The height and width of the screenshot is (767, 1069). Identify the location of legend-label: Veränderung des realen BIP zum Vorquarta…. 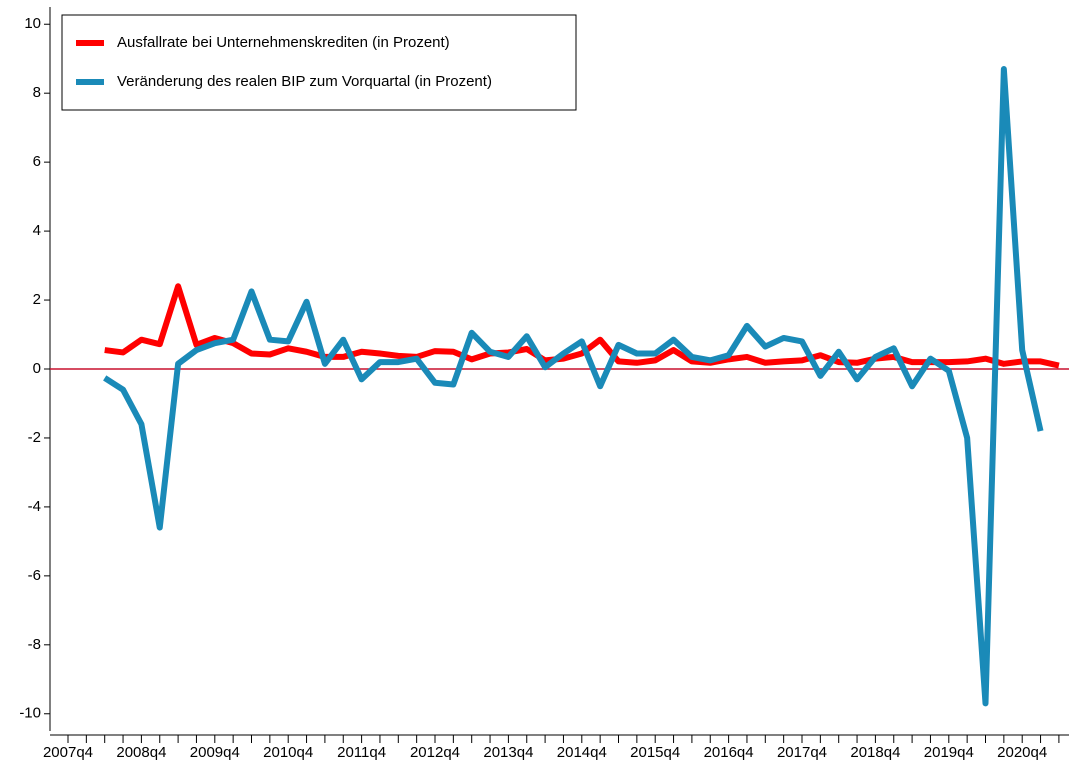
(304, 81).